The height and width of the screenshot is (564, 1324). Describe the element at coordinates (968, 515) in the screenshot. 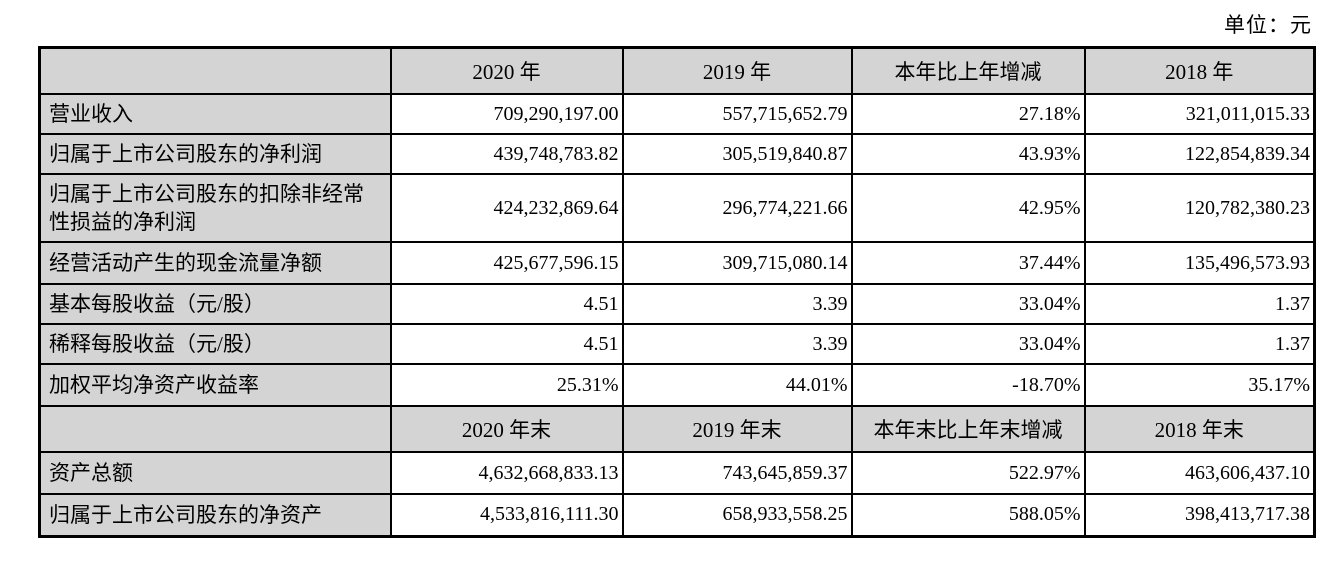

I see `cell-value: 588.05%` at that location.